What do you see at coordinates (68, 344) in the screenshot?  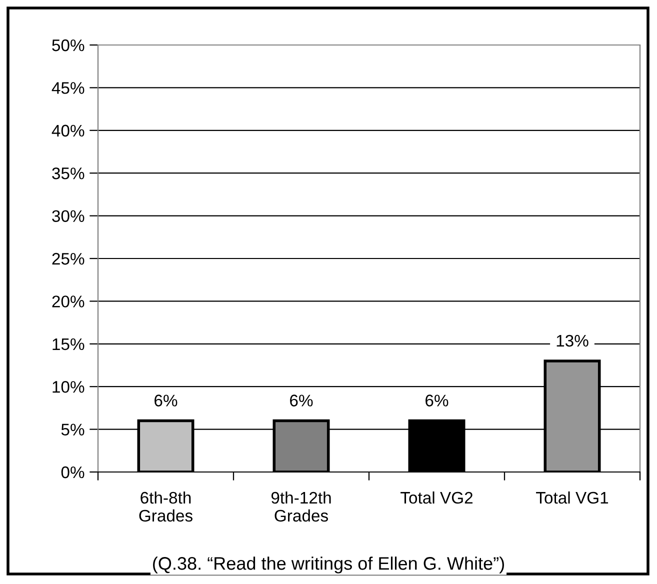 I see `y-tick-label: 15%` at bounding box center [68, 344].